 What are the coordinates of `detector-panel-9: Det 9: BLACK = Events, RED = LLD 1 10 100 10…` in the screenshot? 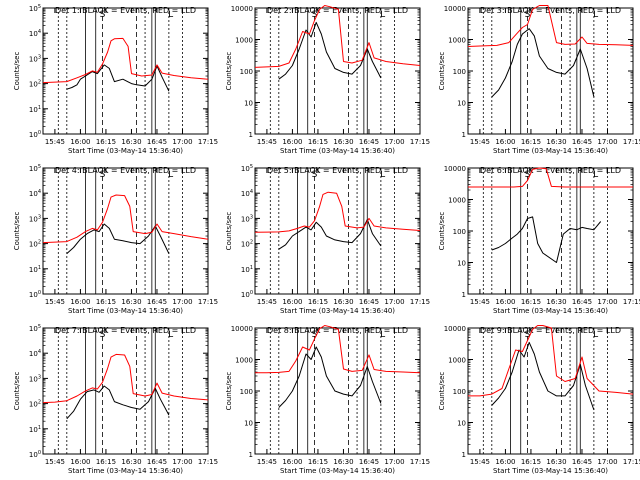 It's located at (539, 400).